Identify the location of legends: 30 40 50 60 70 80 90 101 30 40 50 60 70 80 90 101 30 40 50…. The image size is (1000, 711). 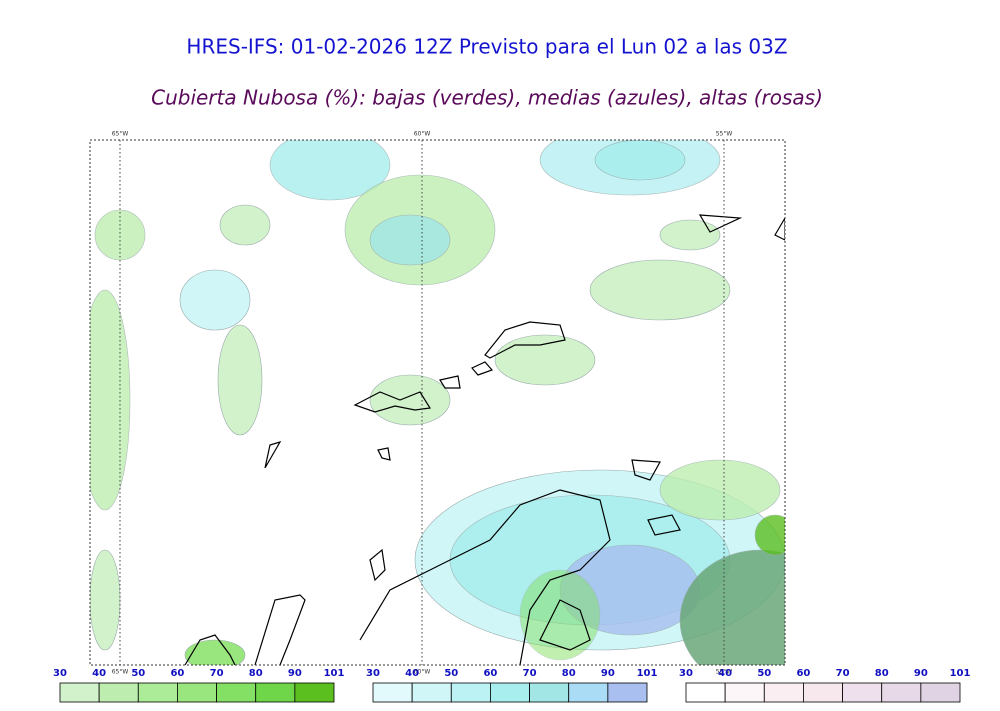
(512, 685).